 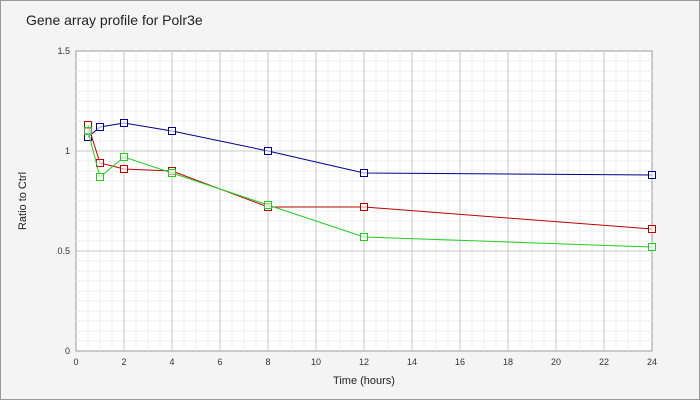 What do you see at coordinates (171, 362) in the screenshot?
I see `x-tick-label: 4` at bounding box center [171, 362].